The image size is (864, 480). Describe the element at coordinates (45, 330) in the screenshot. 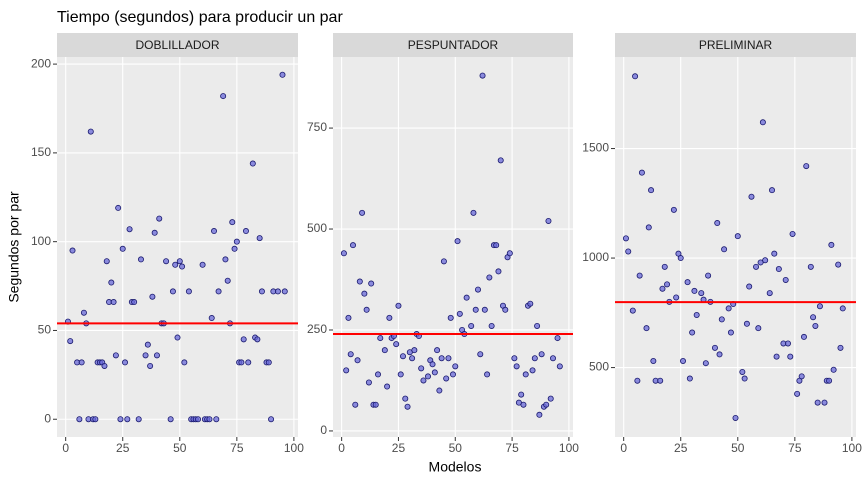

I see `y-tick-label: 50` at that location.